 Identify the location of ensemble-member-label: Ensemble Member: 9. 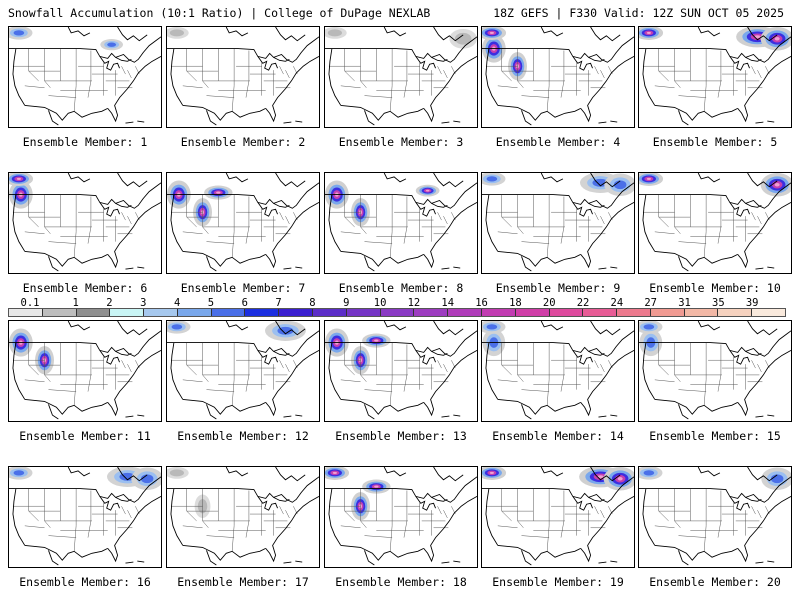
(558, 288).